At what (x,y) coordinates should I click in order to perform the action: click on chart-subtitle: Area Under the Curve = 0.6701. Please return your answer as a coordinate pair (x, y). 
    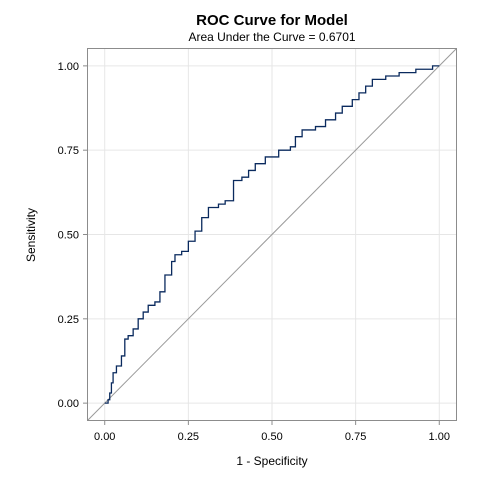
    Looking at the image, I should click on (271, 37).